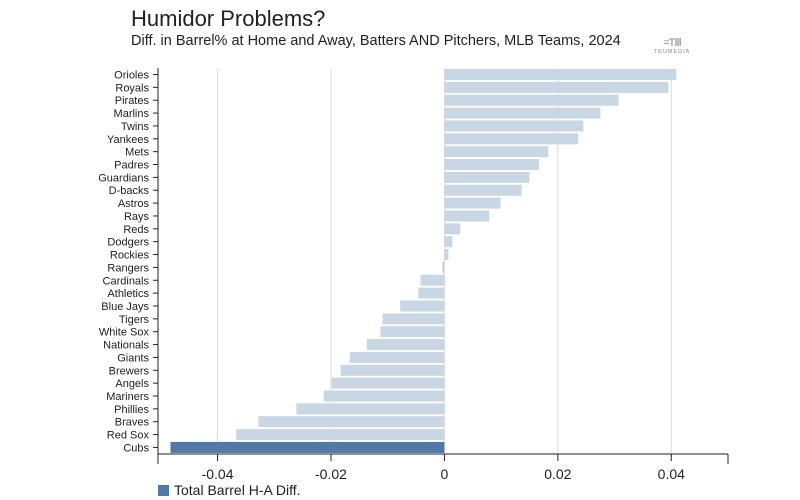  I want to click on y-tick-label: Astros, so click(134, 204).